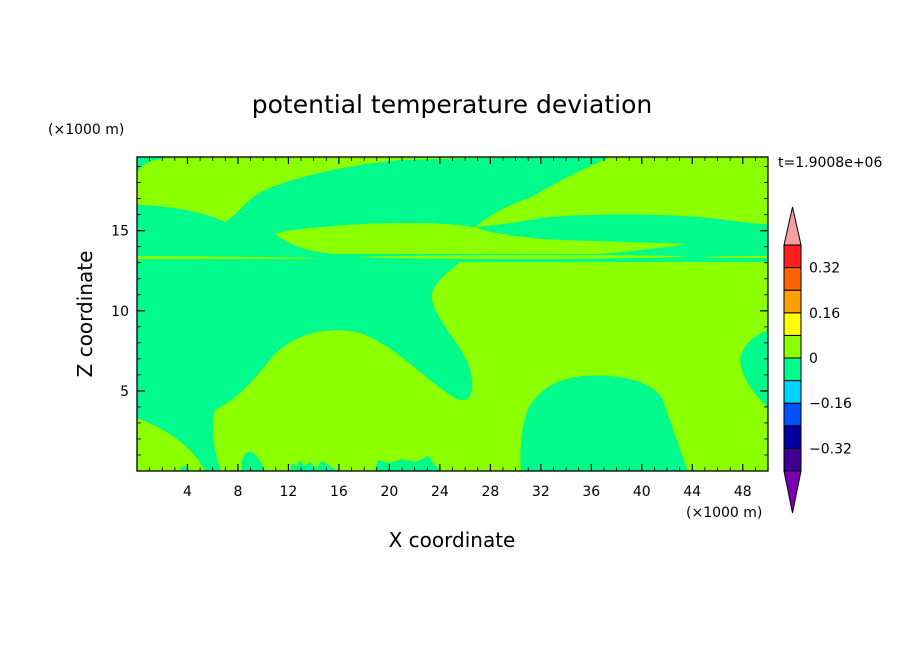 This screenshot has width=904, height=654. What do you see at coordinates (120, 232) in the screenshot?
I see `z-tick-label: 15` at bounding box center [120, 232].